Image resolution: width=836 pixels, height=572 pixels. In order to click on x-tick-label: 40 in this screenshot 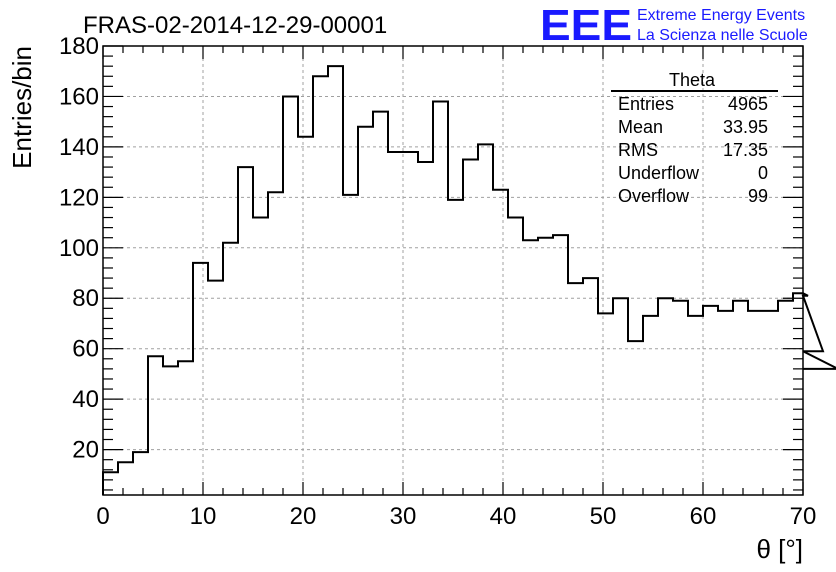, I will do `click(503, 516)`.